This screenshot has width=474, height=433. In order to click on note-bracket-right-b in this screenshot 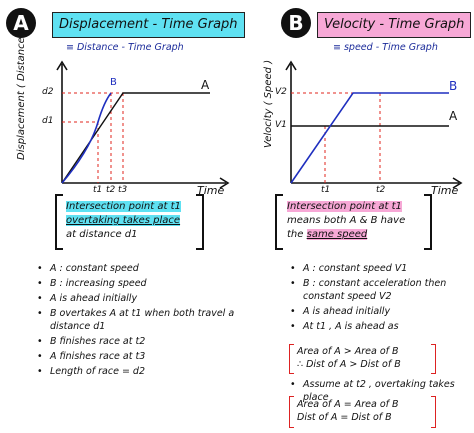, I will do `click(428, 222)`.